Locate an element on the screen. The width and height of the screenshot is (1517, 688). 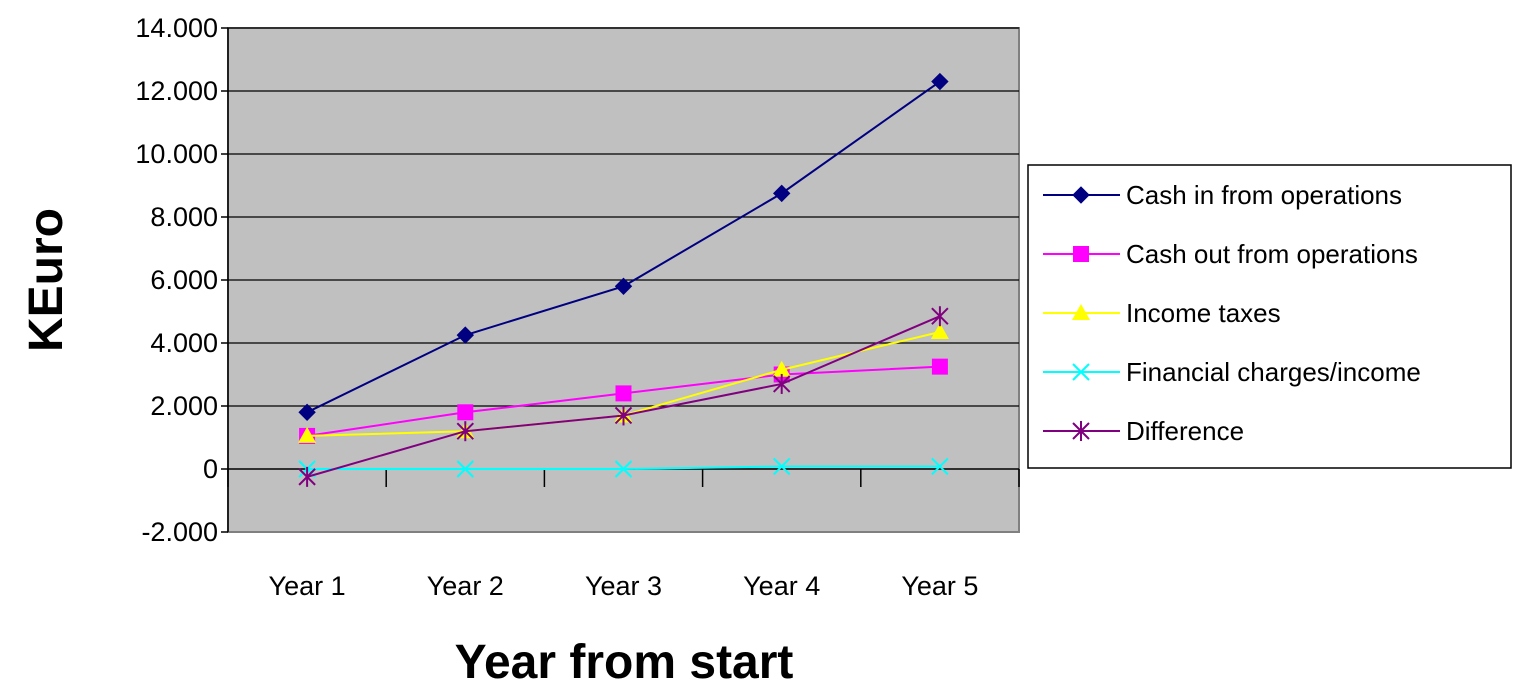
y-tick-label: 12.000 is located at coordinates (176, 91).